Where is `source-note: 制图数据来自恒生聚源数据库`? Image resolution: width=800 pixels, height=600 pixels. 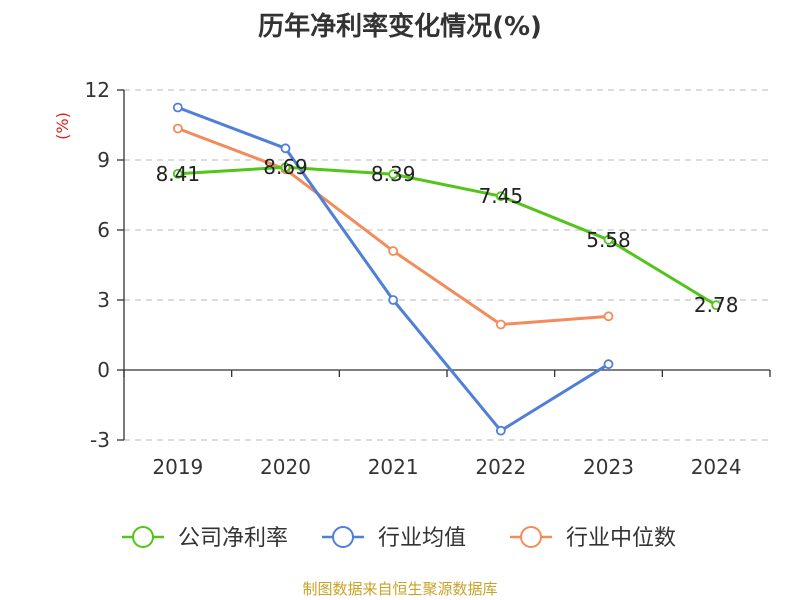
source-note: 制图数据来自恒生聚源数据库 is located at coordinates (400, 589).